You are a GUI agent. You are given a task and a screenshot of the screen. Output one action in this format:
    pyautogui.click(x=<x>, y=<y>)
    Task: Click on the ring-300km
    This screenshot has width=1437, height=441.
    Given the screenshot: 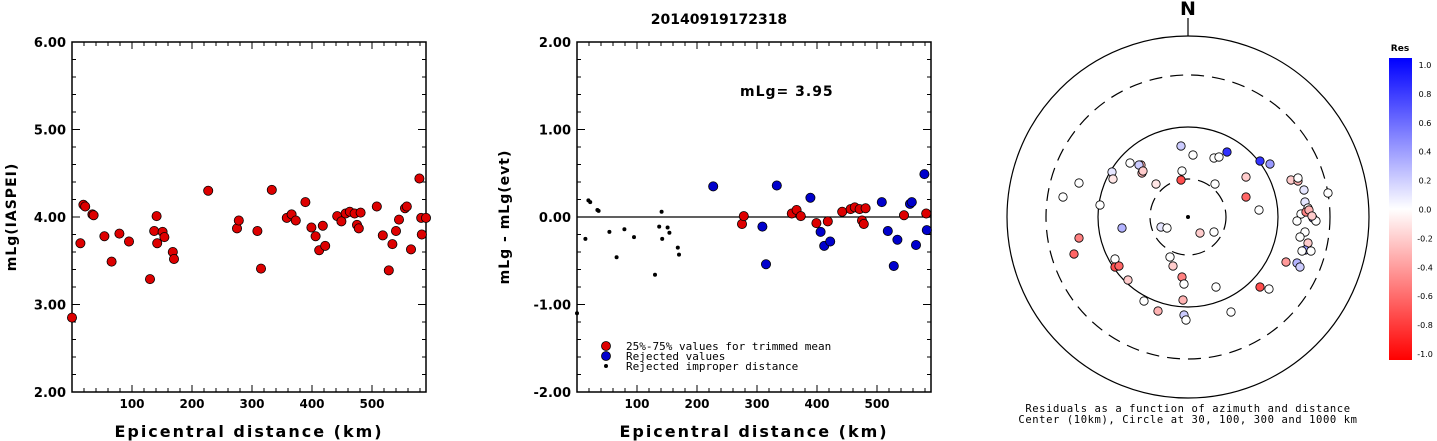 What is the action you would take?
    pyautogui.click(x=1188, y=217)
    